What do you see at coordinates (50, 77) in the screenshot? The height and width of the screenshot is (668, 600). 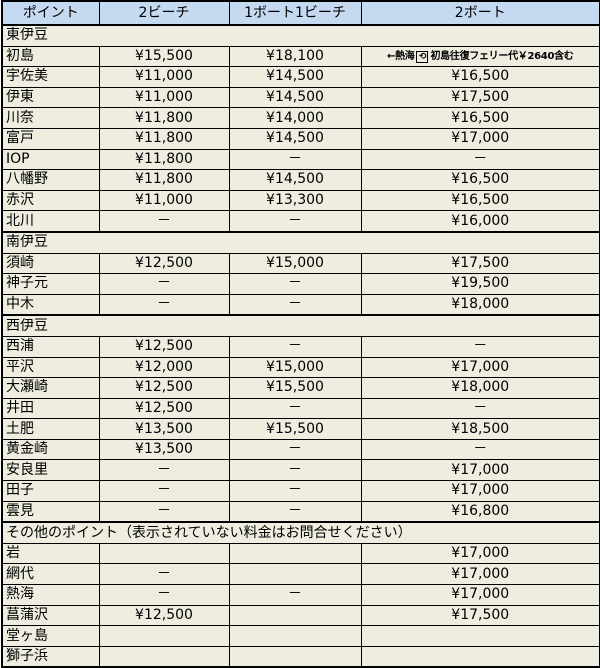 I see `point-name: 宇佐美` at bounding box center [50, 77].